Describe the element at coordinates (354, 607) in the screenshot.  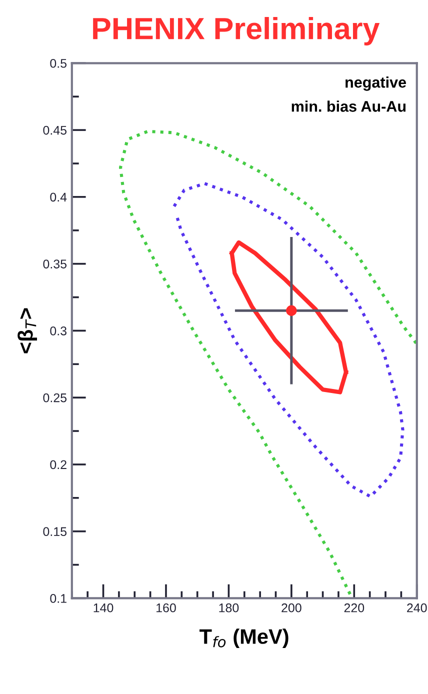
I see `x-tick-label: 220` at that location.